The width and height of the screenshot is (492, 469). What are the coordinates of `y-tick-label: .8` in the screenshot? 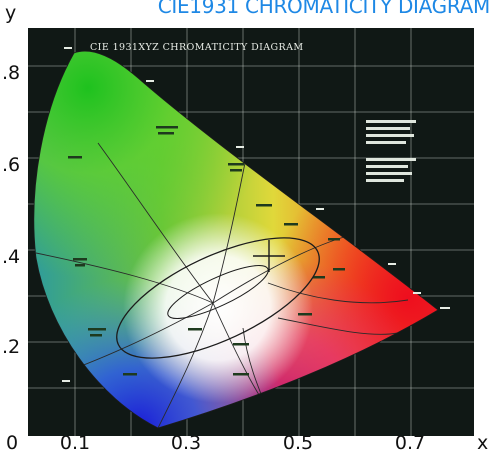 It's located at (11, 73).